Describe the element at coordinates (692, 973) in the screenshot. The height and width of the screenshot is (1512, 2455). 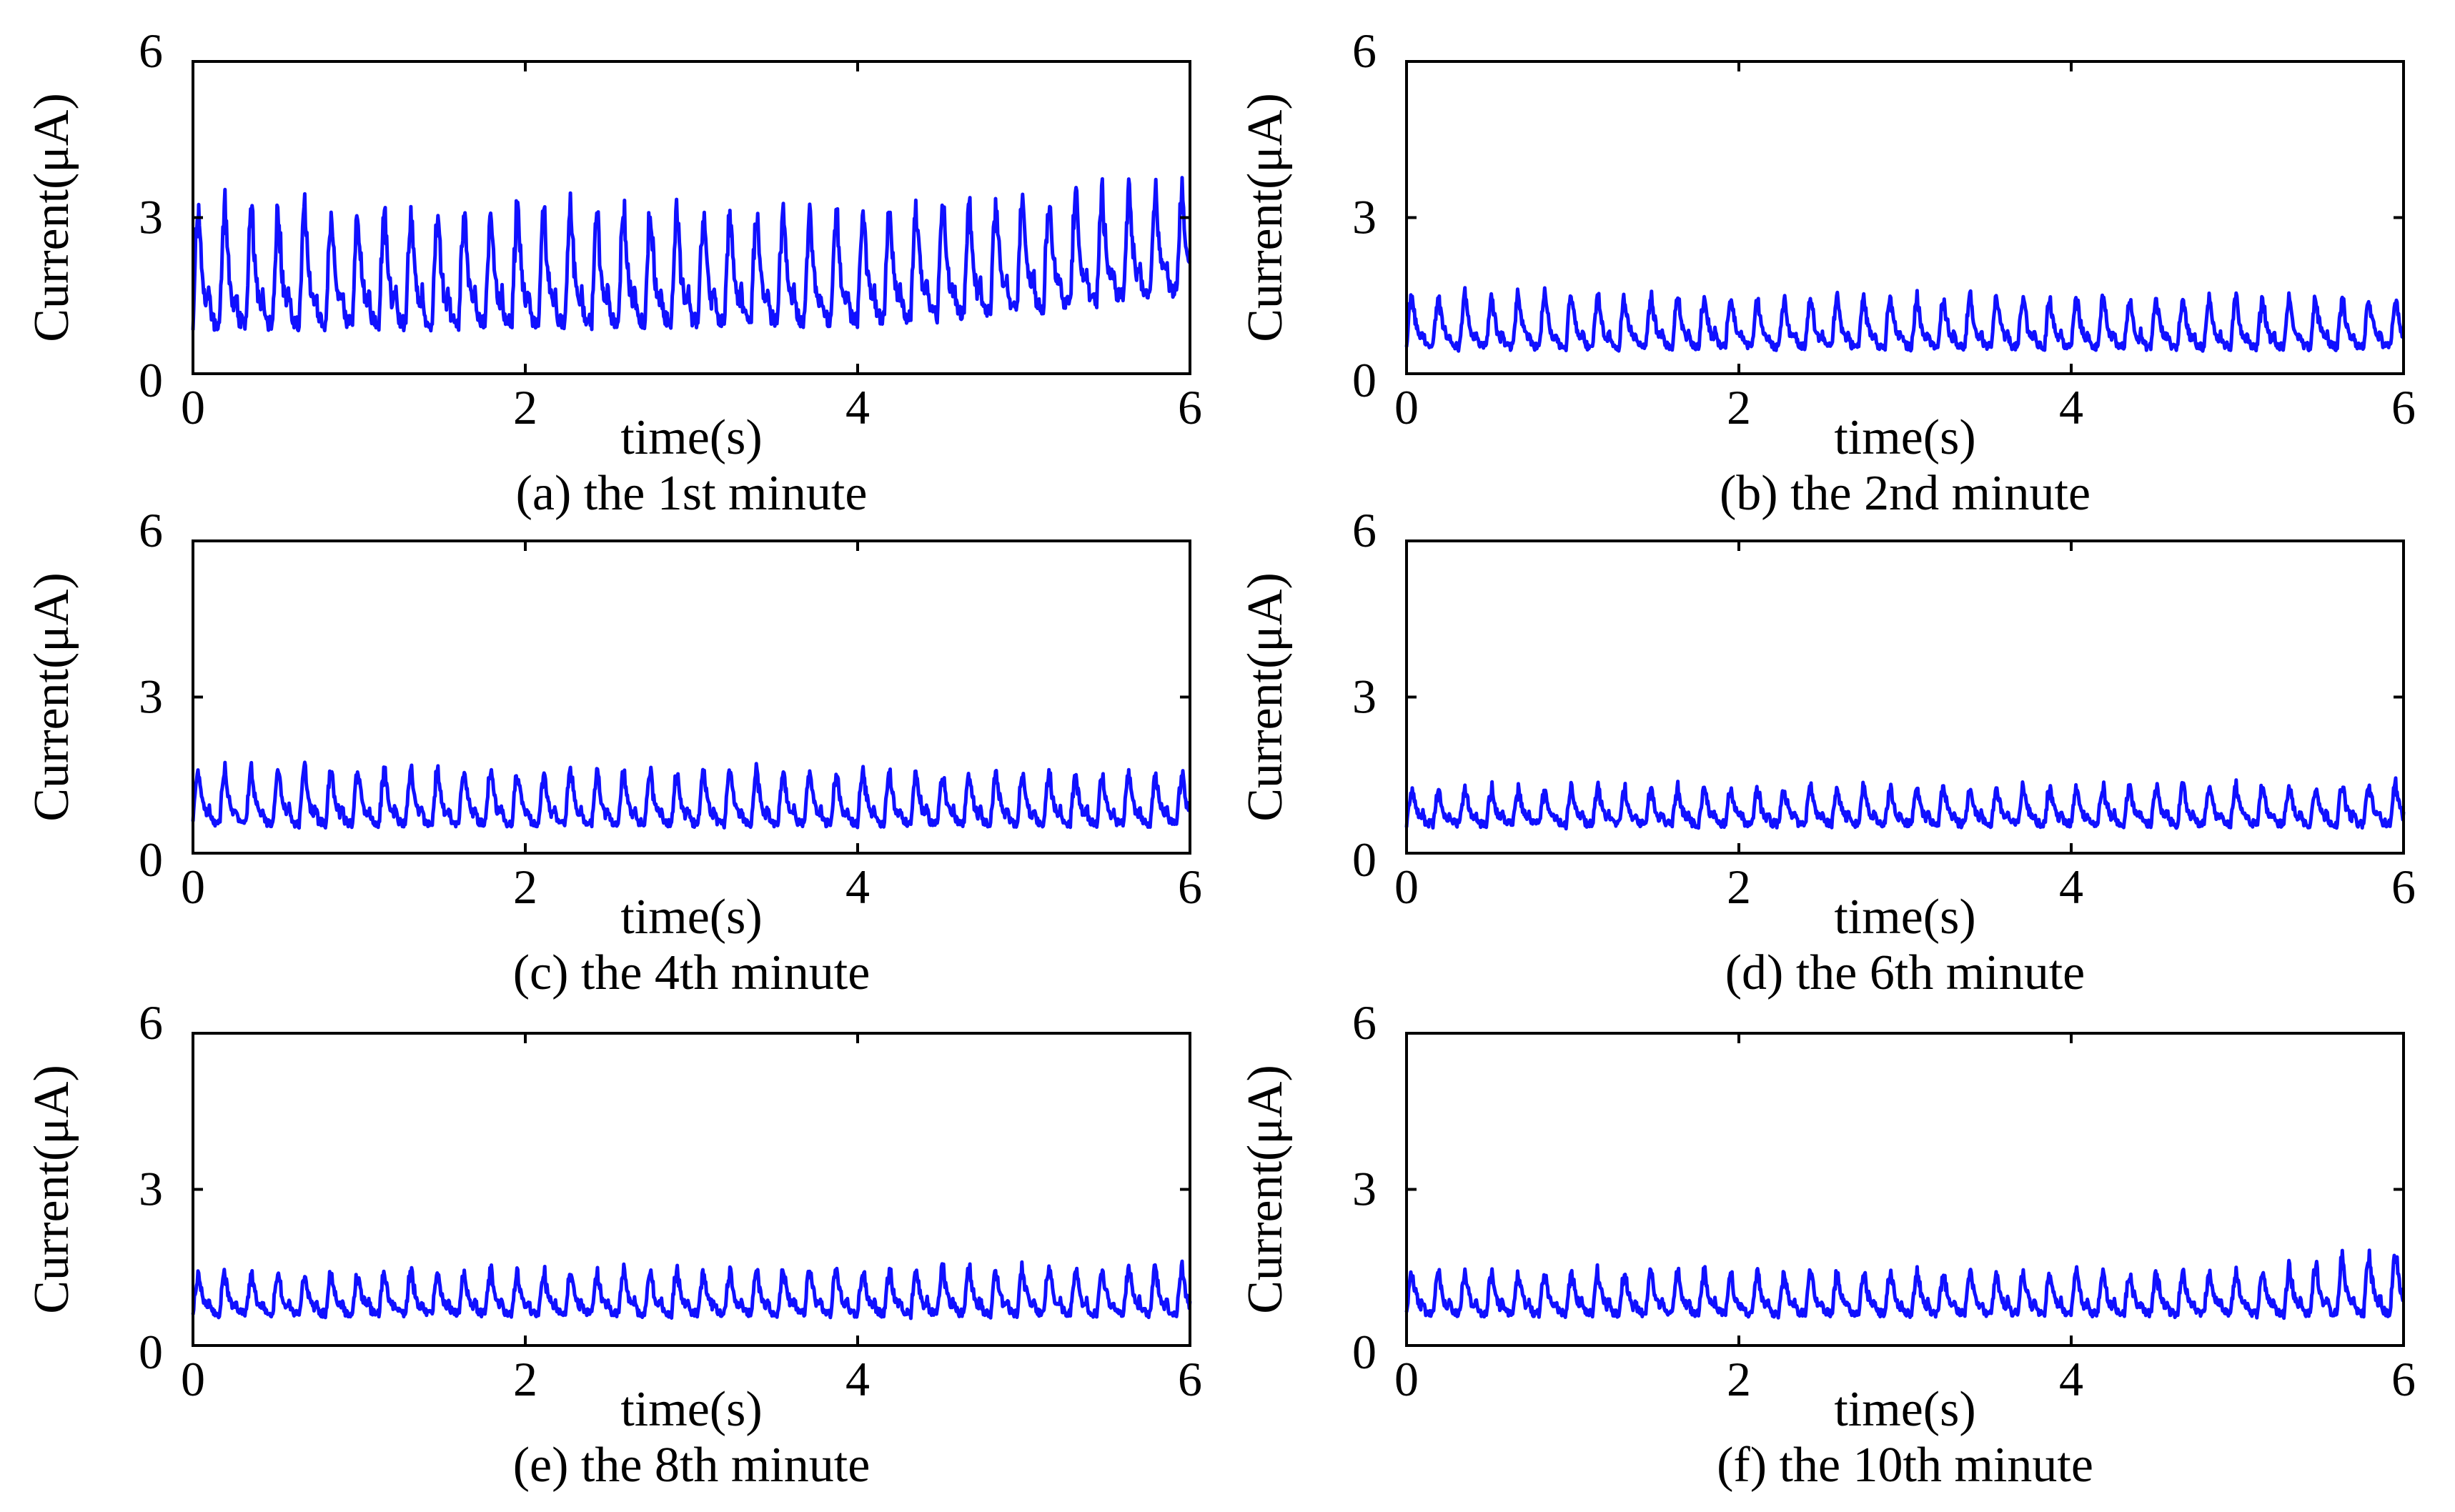
I see `panel-caption: (c) the 4th minute` at that location.